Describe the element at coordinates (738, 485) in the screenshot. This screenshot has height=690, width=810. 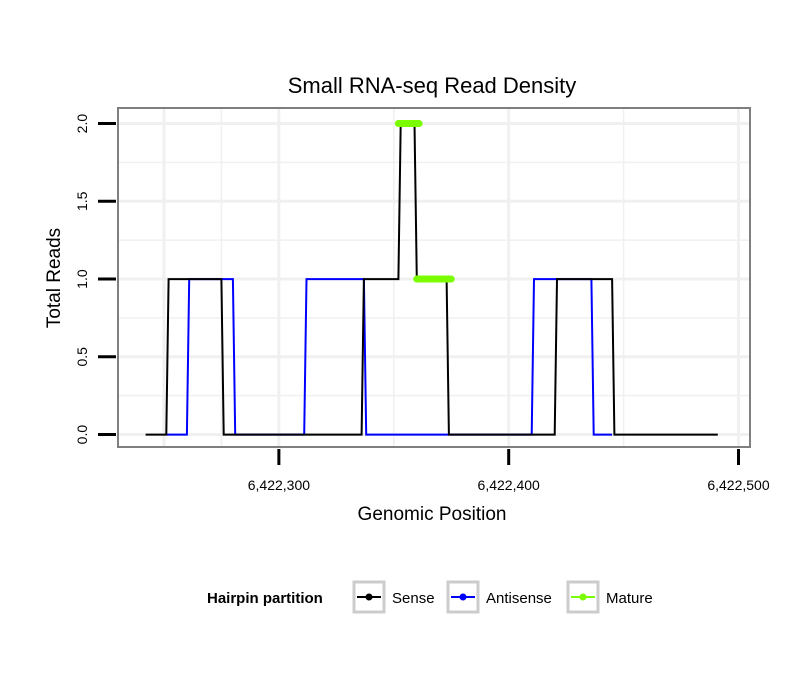
I see `x-tick-label: 6,422,500` at that location.